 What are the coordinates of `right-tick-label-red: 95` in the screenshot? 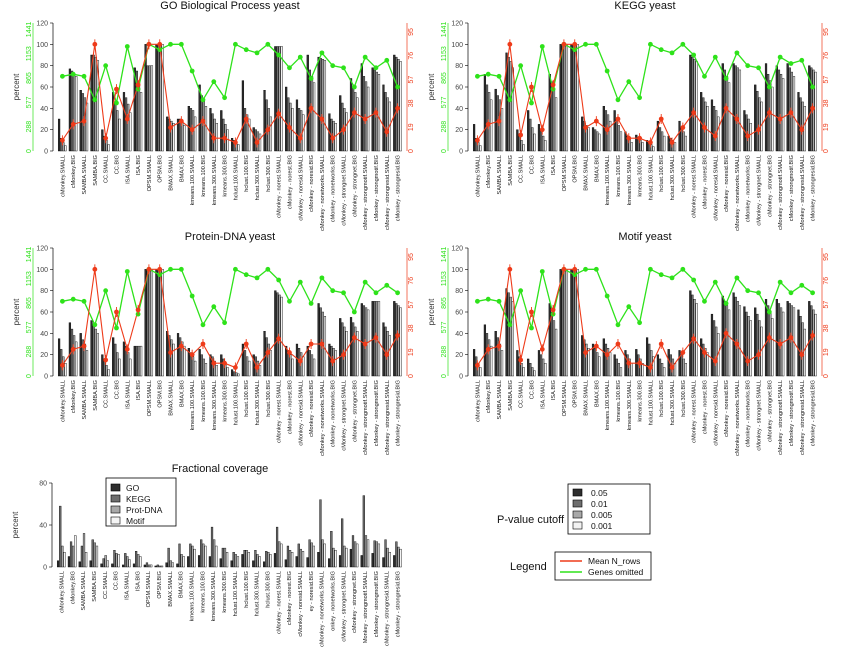 It's located at (411, 32).